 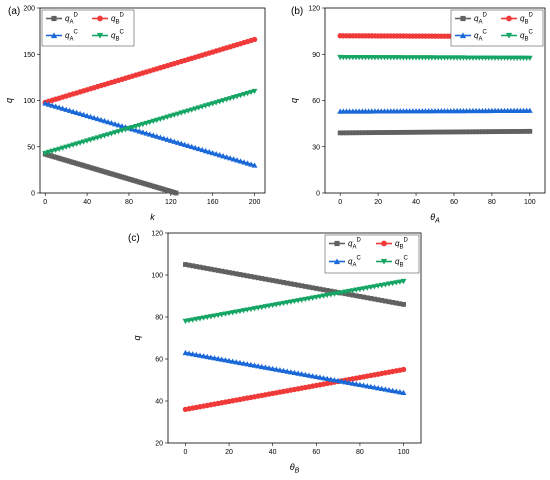 I want to click on series-qAD, so click(x=435, y=132).